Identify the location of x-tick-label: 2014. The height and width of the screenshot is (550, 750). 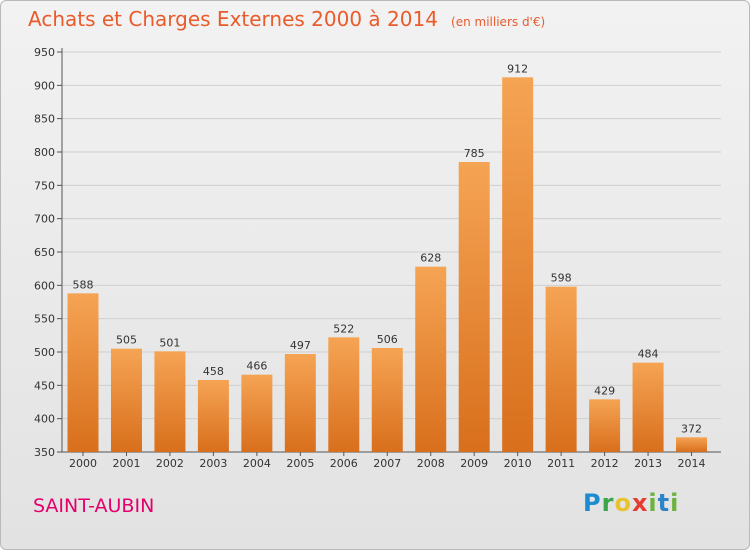
(692, 463).